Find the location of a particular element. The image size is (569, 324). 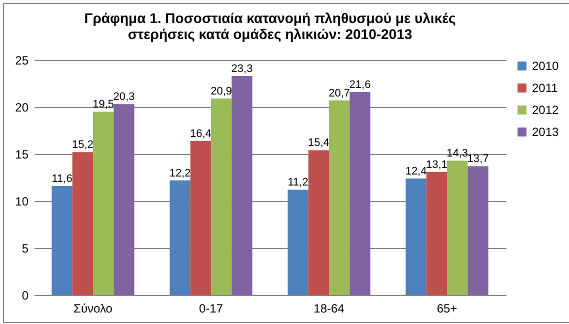

y-tick-label: 5 is located at coordinates (25, 249).